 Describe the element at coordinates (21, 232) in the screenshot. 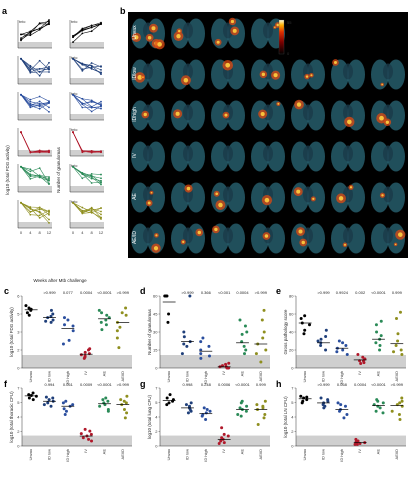

I see `panel-a-xtick: 0` at that location.